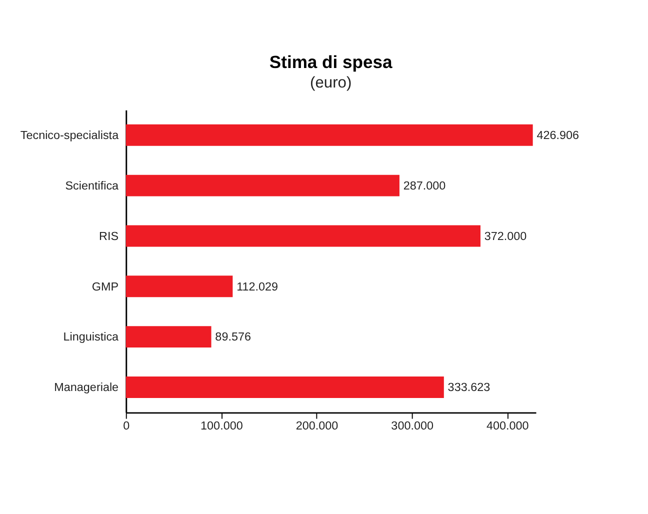 The image size is (648, 514). What do you see at coordinates (412, 426) in the screenshot?
I see `x-tick-label: 300.000` at bounding box center [412, 426].